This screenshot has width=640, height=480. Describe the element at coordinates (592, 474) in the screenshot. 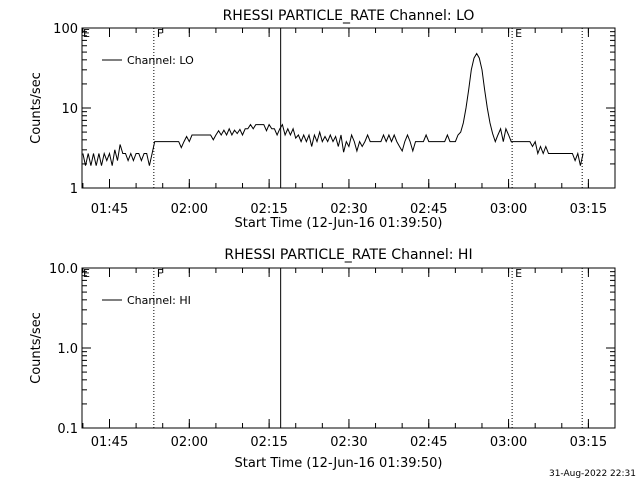

I see `footer-timestamp: 31-Aug-2022 22:31` at that location.